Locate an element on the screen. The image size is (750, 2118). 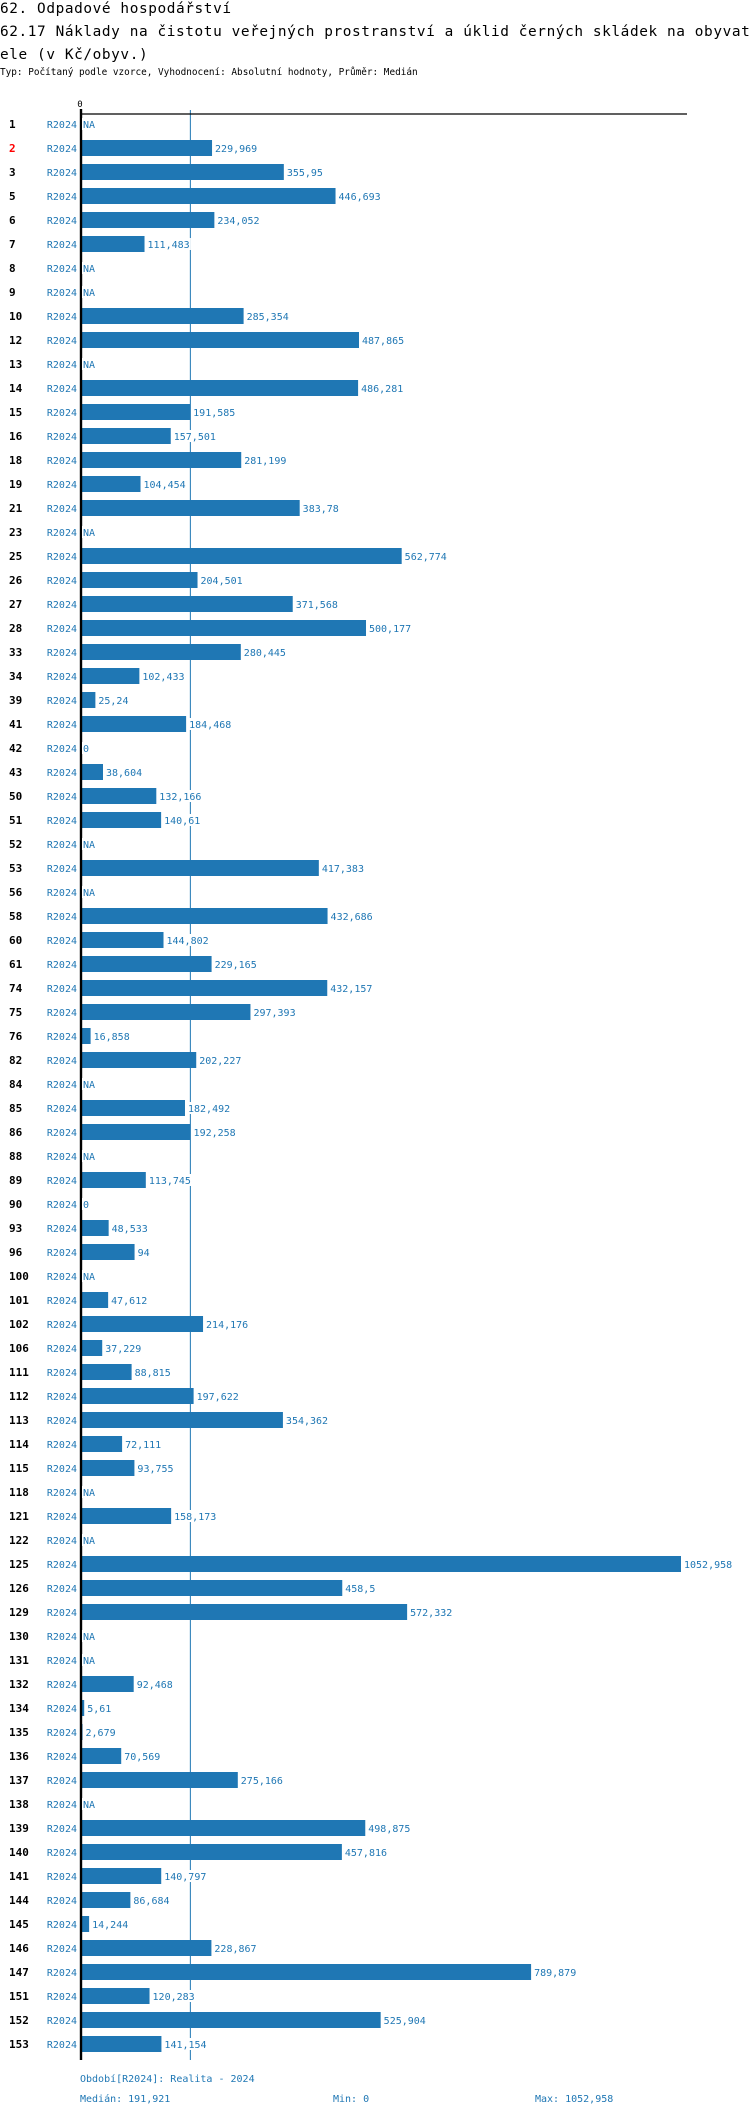
category-label: 39 is located at coordinates (15, 700).